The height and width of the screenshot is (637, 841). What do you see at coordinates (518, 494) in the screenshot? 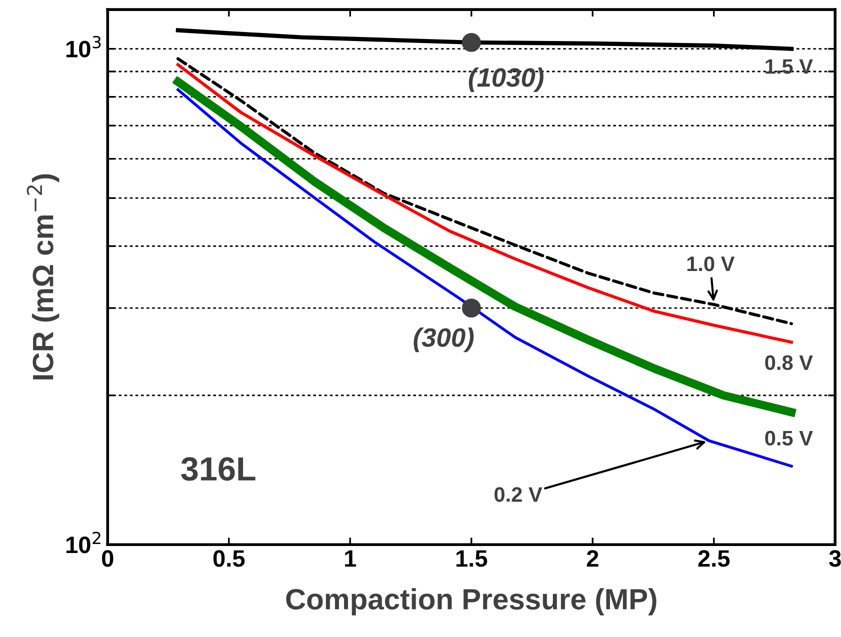
I see `text: 0.2 V` at bounding box center [518, 494].